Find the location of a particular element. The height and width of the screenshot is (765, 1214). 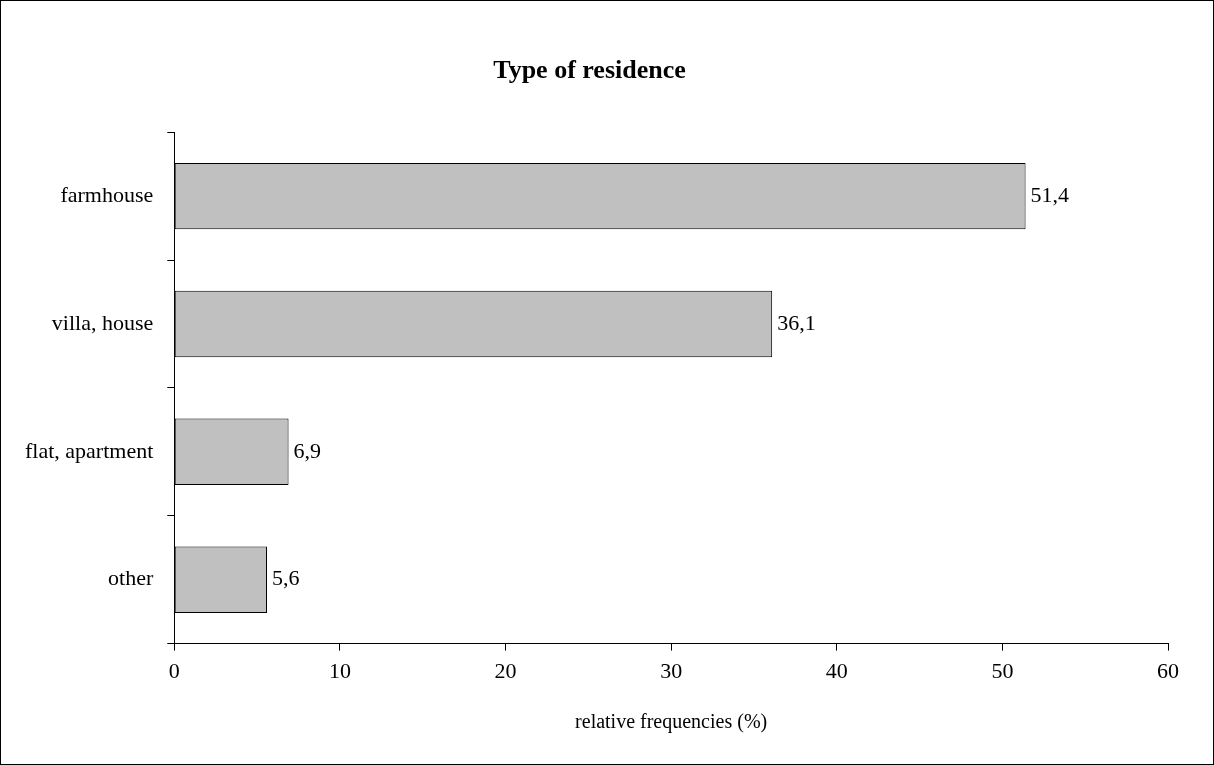

data-label: 6,9 is located at coordinates (307, 450).